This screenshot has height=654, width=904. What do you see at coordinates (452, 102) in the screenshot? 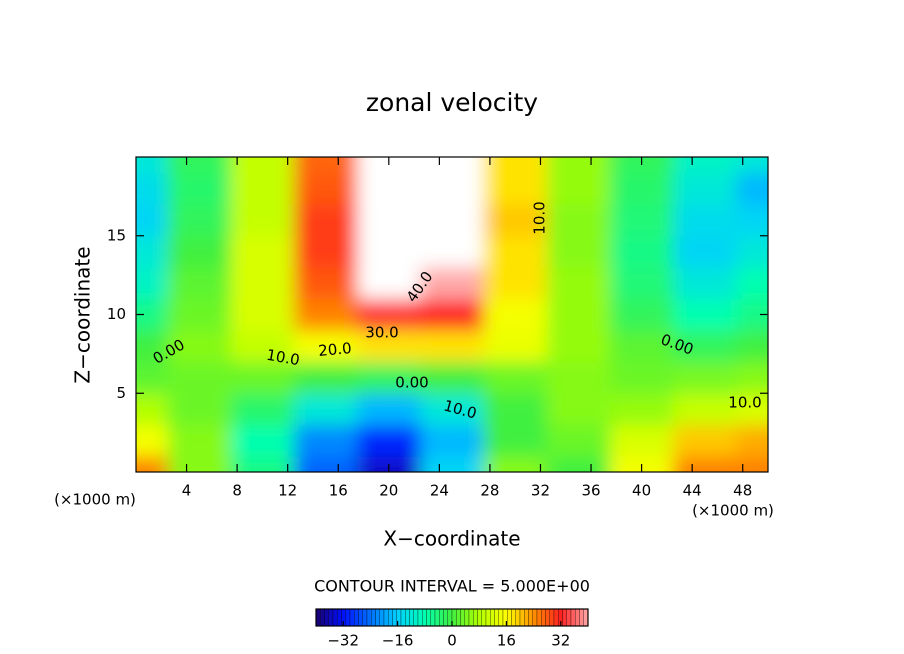
I see `chart-title: zonal velocity` at bounding box center [452, 102].